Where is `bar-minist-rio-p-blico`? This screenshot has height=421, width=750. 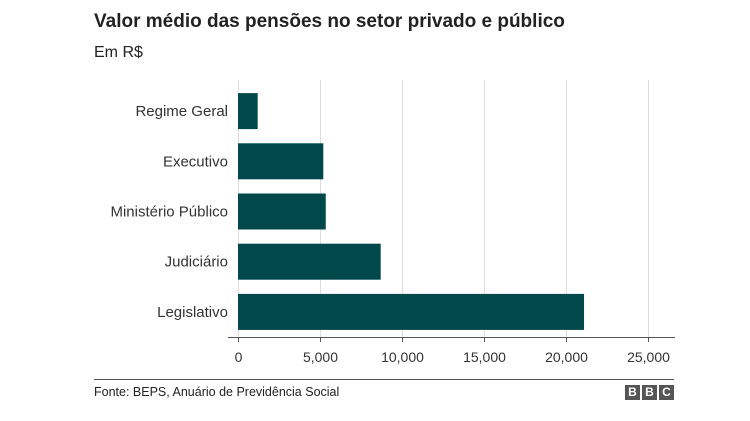 bar-minist-rio-p-blico is located at coordinates (282, 211).